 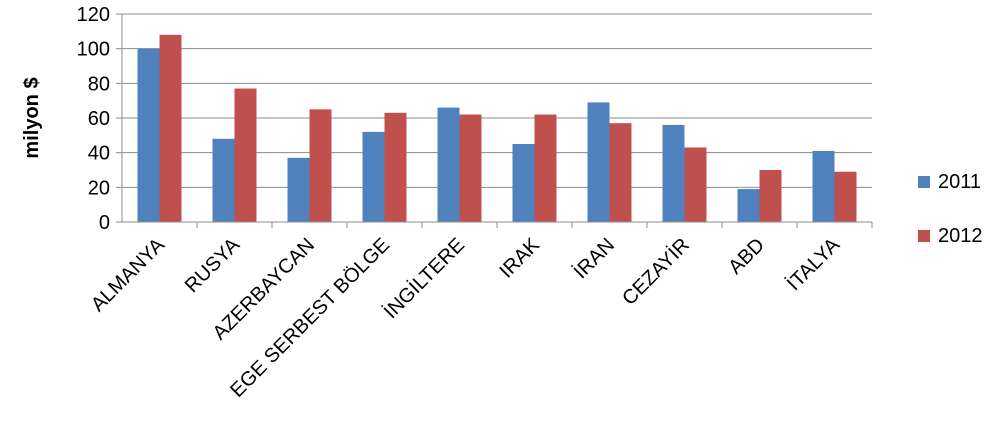 I want to click on category-label: İRAN, so click(x=594, y=258).